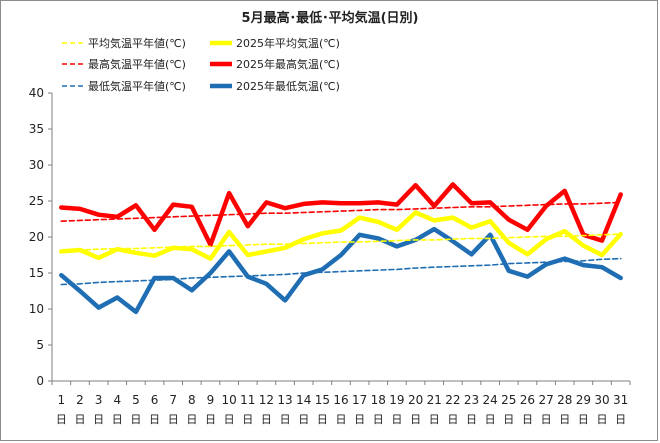 The image size is (660, 443). Describe the element at coordinates (36, 165) in the screenshot. I see `y-tick-label: 30` at that location.